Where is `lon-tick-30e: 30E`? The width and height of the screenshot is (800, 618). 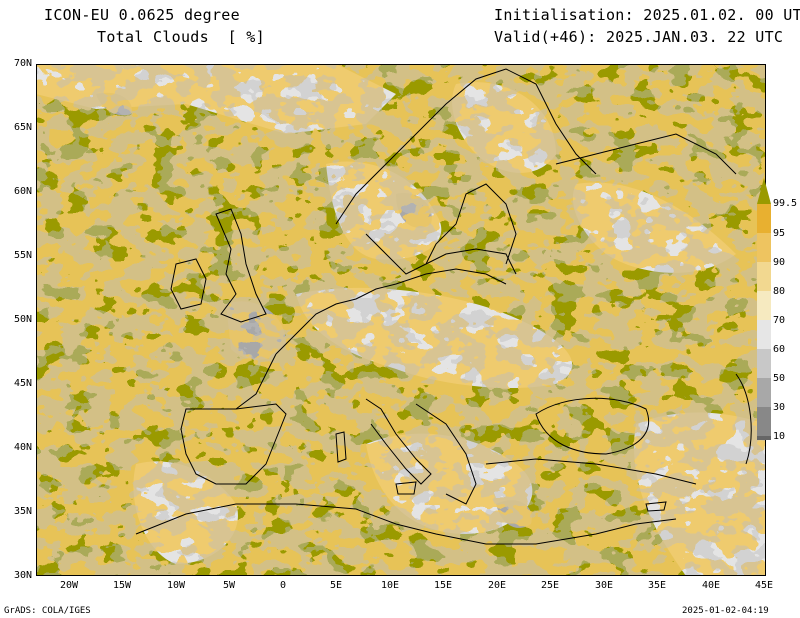
lon-tick-30e: 30E is located at coordinates (604, 585).